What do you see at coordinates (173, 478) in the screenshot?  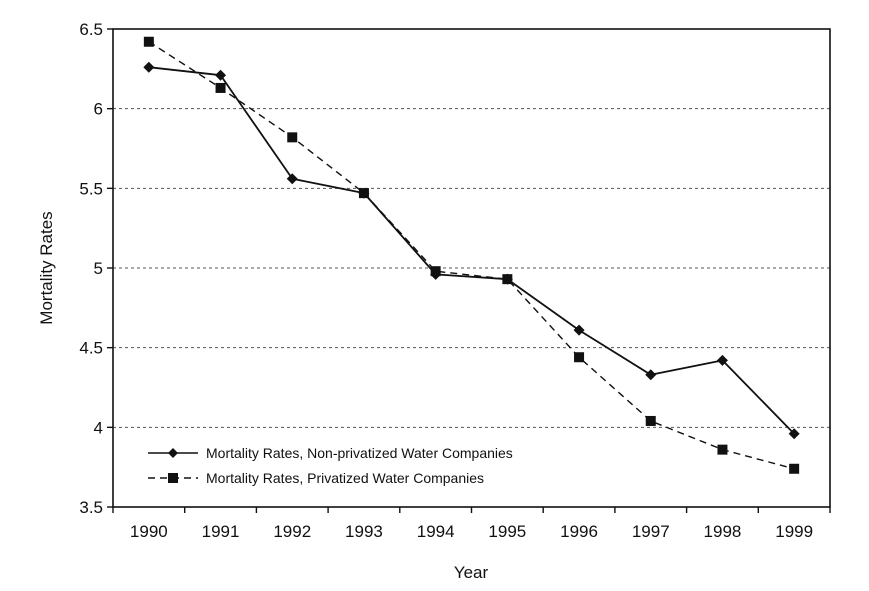 I see `legend-marker-privatized` at bounding box center [173, 478].